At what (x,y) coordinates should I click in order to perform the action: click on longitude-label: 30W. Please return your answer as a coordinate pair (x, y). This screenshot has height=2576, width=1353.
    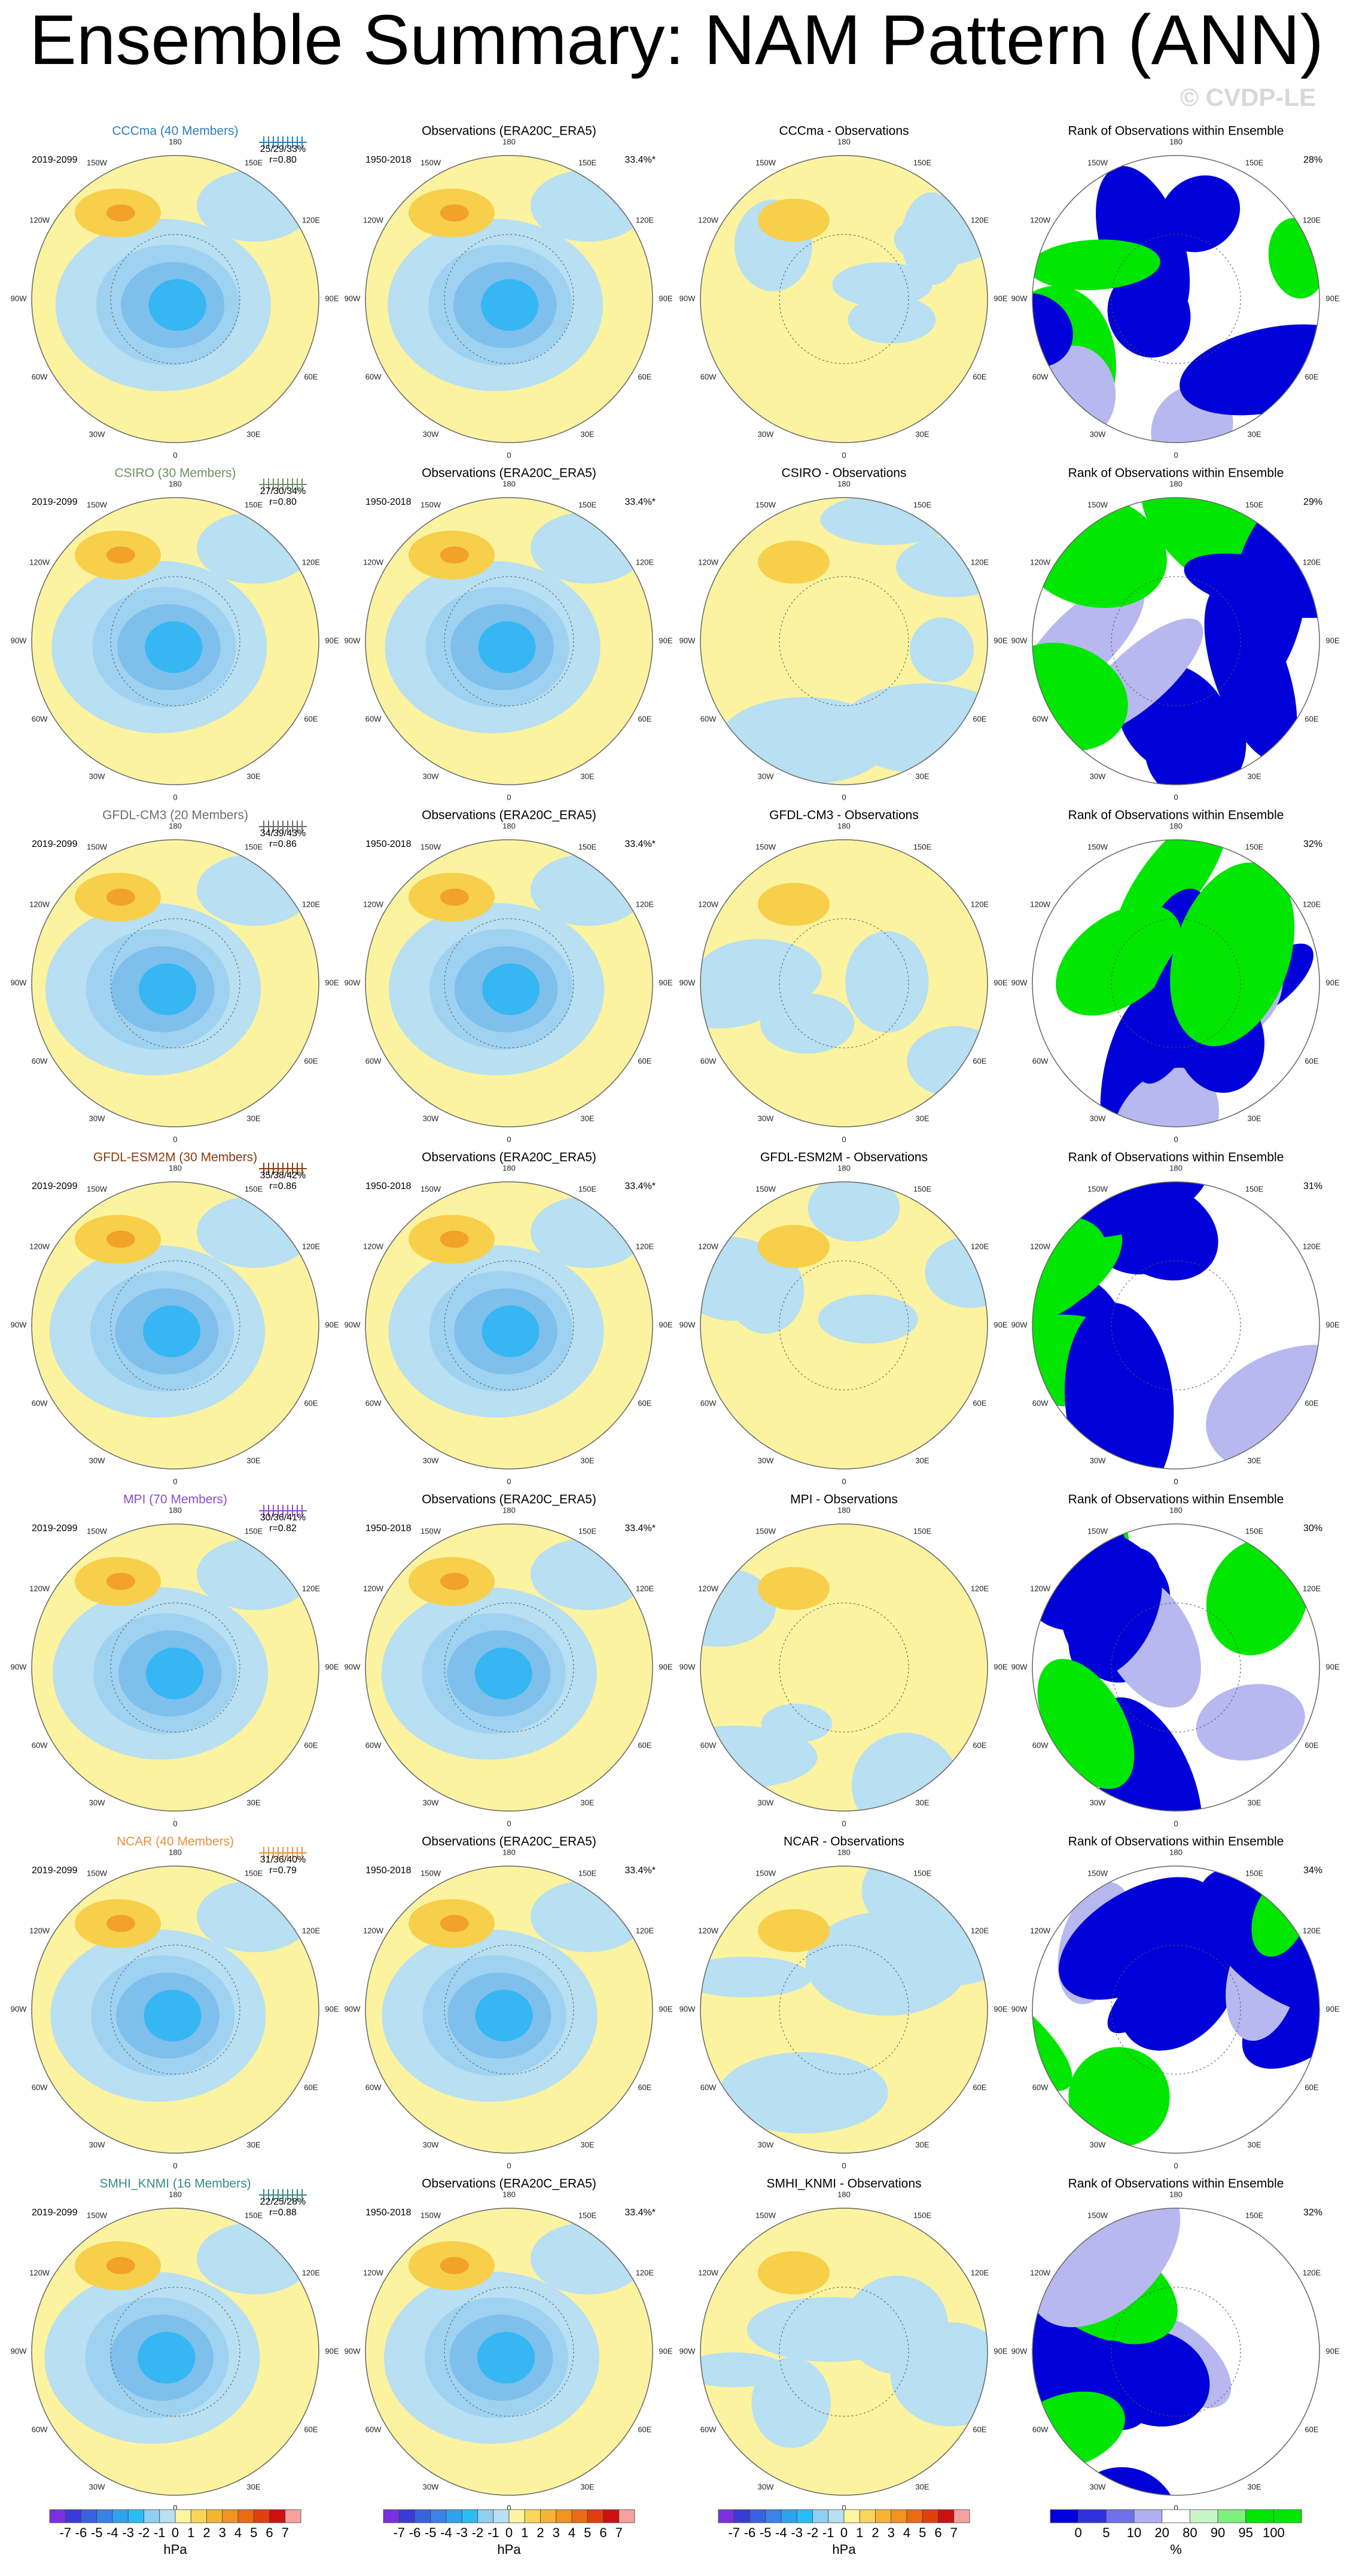
    Looking at the image, I should click on (1098, 433).